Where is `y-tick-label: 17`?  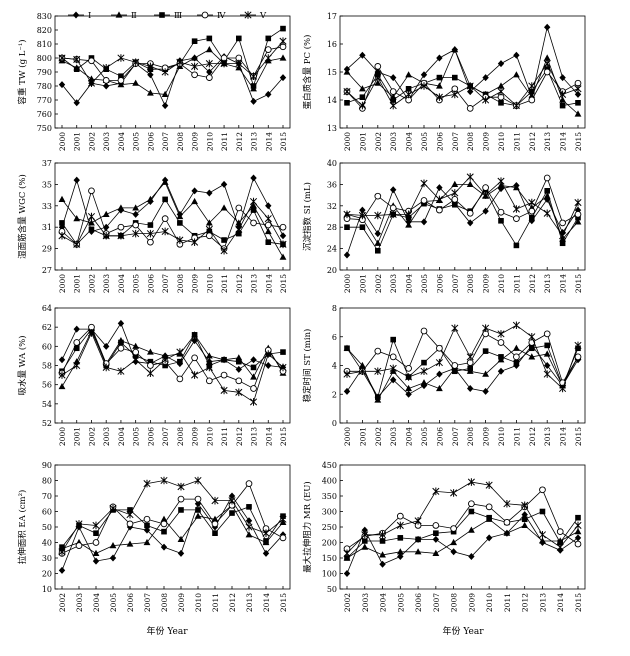 y-tick-label: 17 is located at coordinates (332, 16).